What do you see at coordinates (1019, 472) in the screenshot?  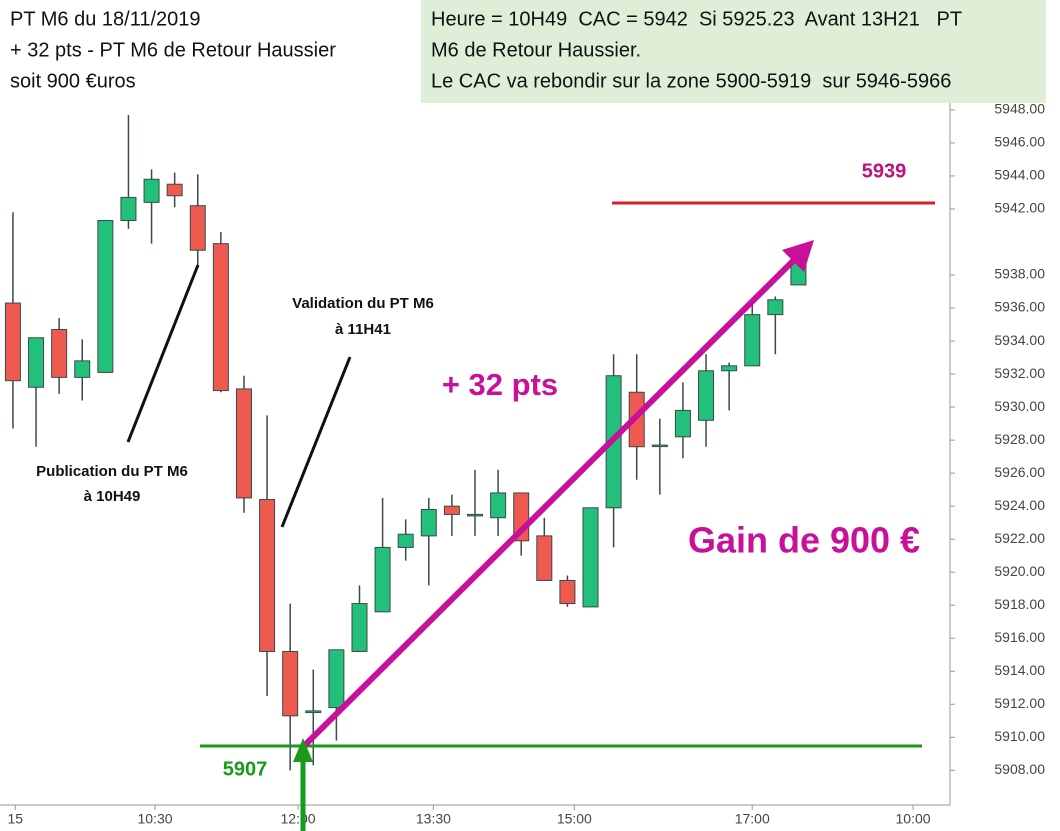 I see `y-tick-label: 5926.00` at bounding box center [1019, 472].